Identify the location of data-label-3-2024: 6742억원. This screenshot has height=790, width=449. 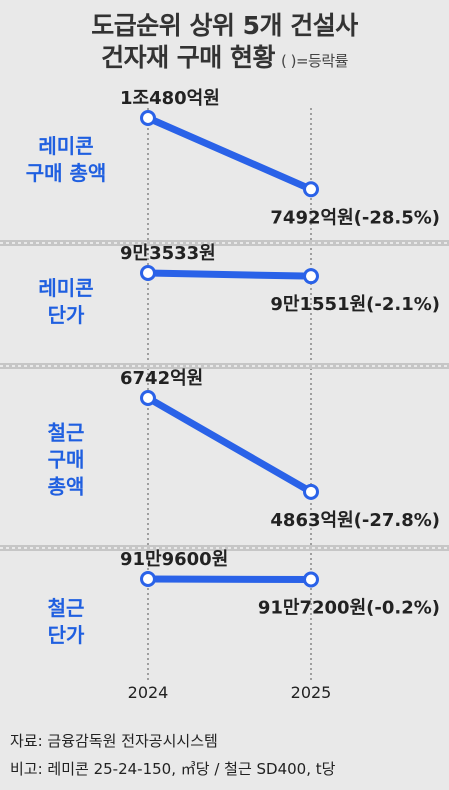
(161, 378).